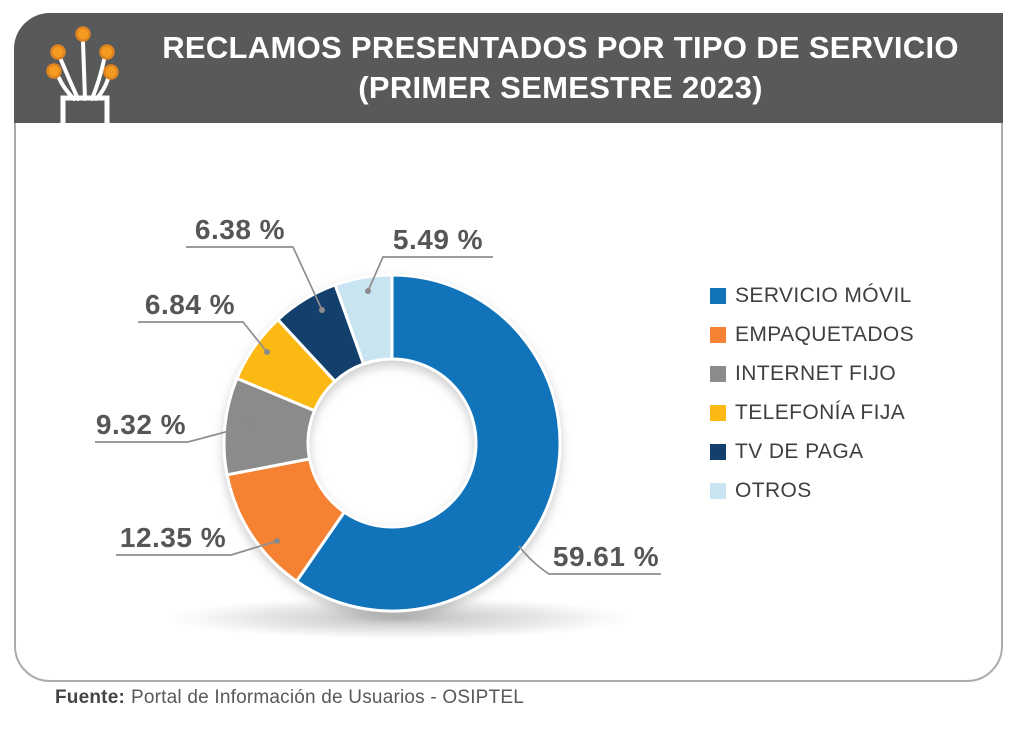 The height and width of the screenshot is (736, 1024). Describe the element at coordinates (173, 537) in the screenshot. I see `percent-label-empaquetados: 12.35 %` at that location.